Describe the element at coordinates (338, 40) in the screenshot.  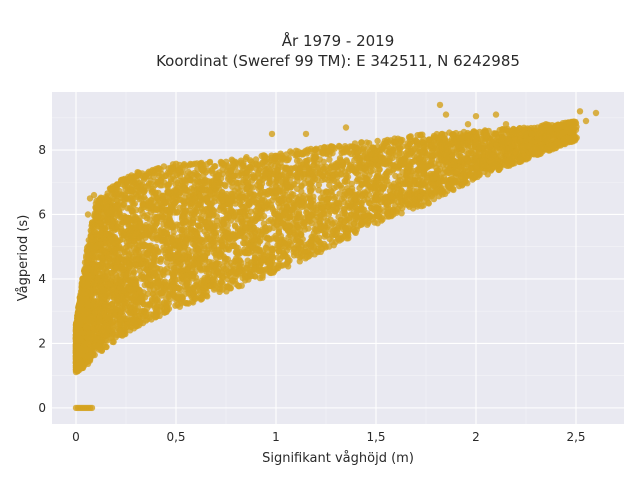
I see `chart-title-line1: År 1979 - 2019` at that location.